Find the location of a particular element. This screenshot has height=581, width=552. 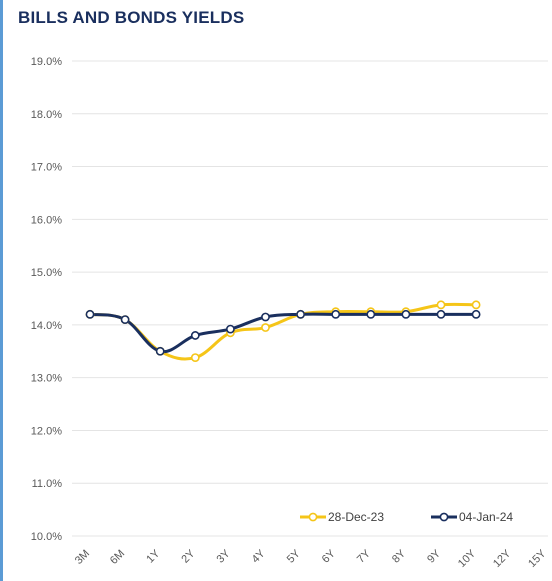

x-tick-label: 15Y is located at coordinates (537, 558).